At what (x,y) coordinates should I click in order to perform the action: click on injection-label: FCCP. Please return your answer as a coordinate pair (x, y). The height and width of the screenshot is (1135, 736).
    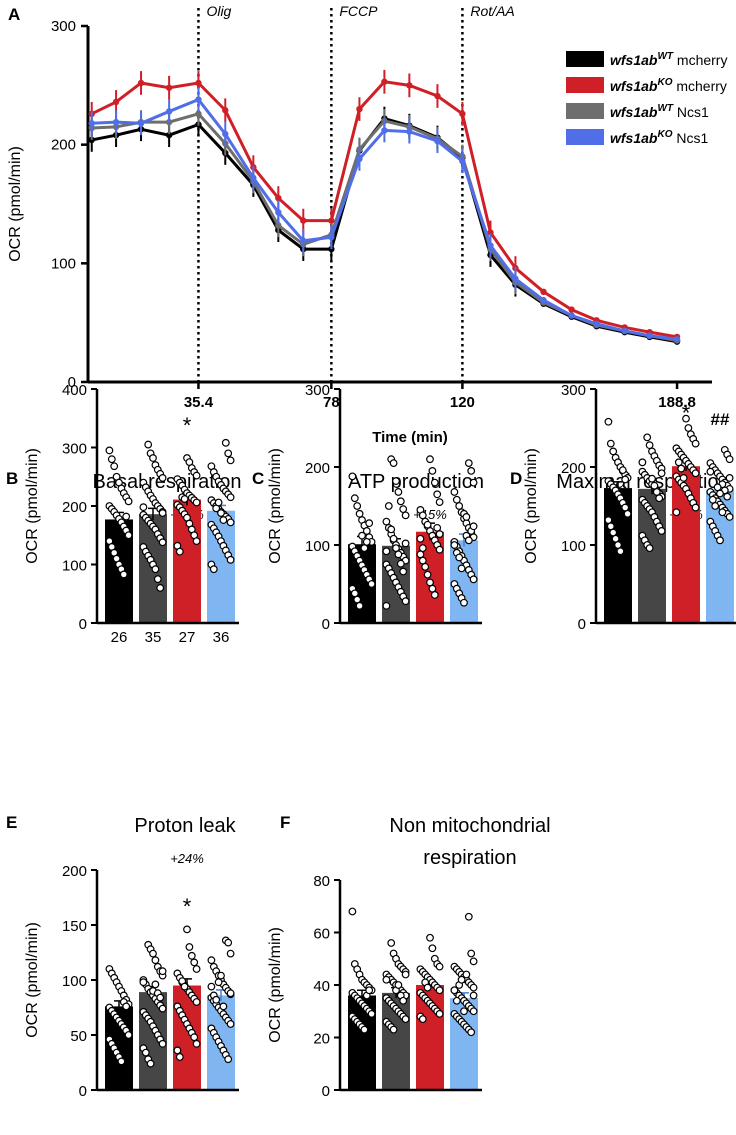
    Looking at the image, I should click on (358, 11).